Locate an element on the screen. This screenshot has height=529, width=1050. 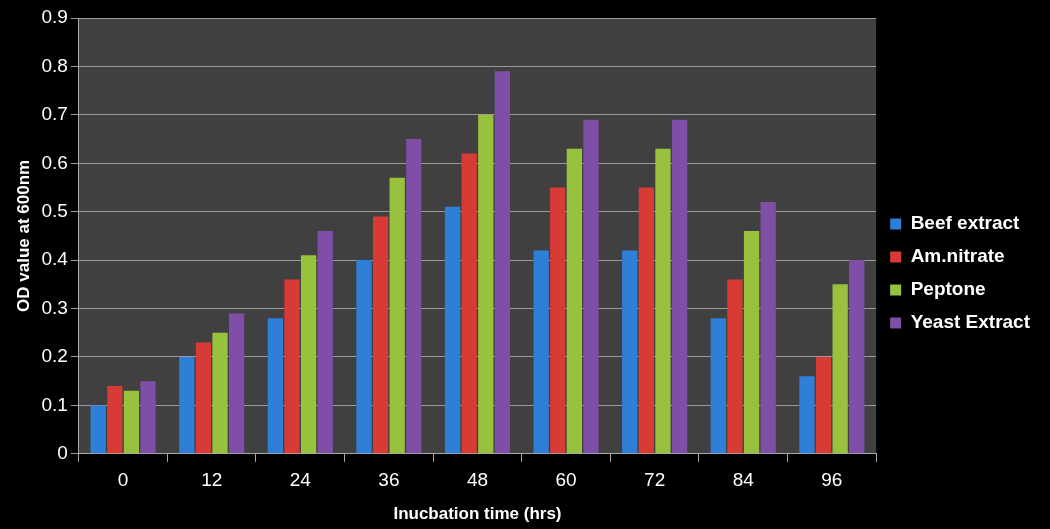
x-tick-label: 12 is located at coordinates (212, 480).